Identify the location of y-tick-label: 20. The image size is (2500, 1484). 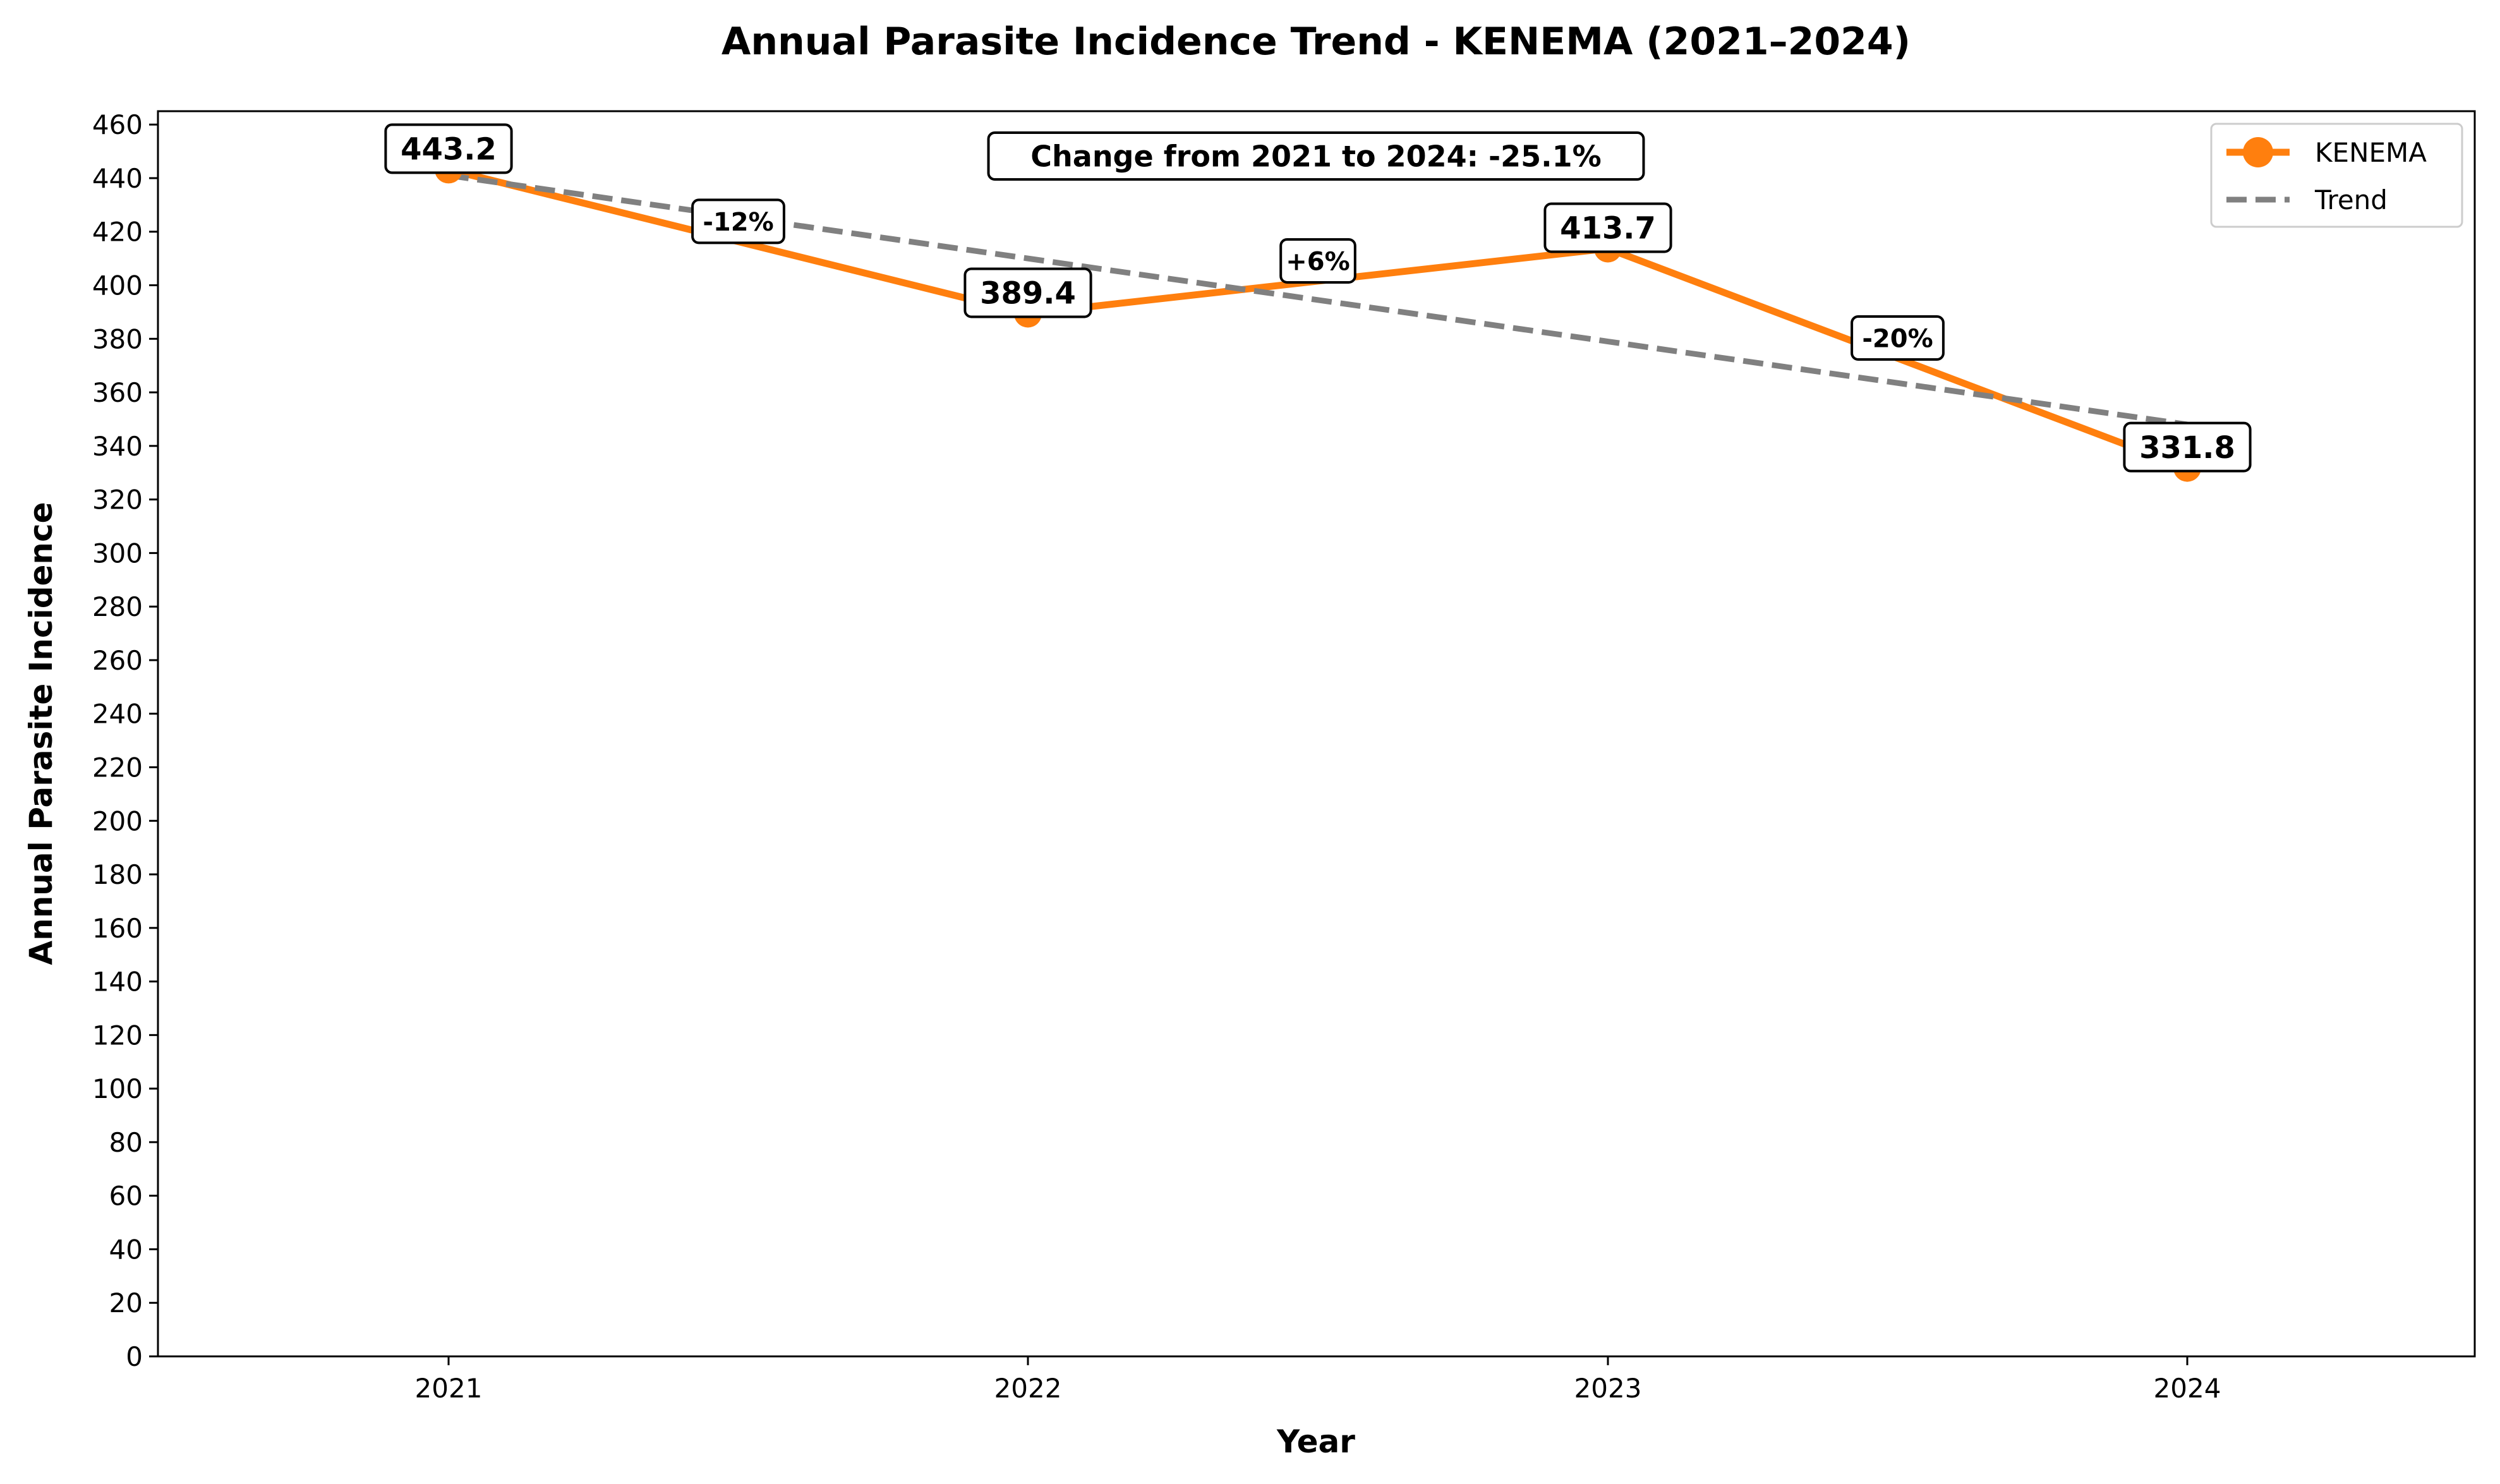
(126, 1303).